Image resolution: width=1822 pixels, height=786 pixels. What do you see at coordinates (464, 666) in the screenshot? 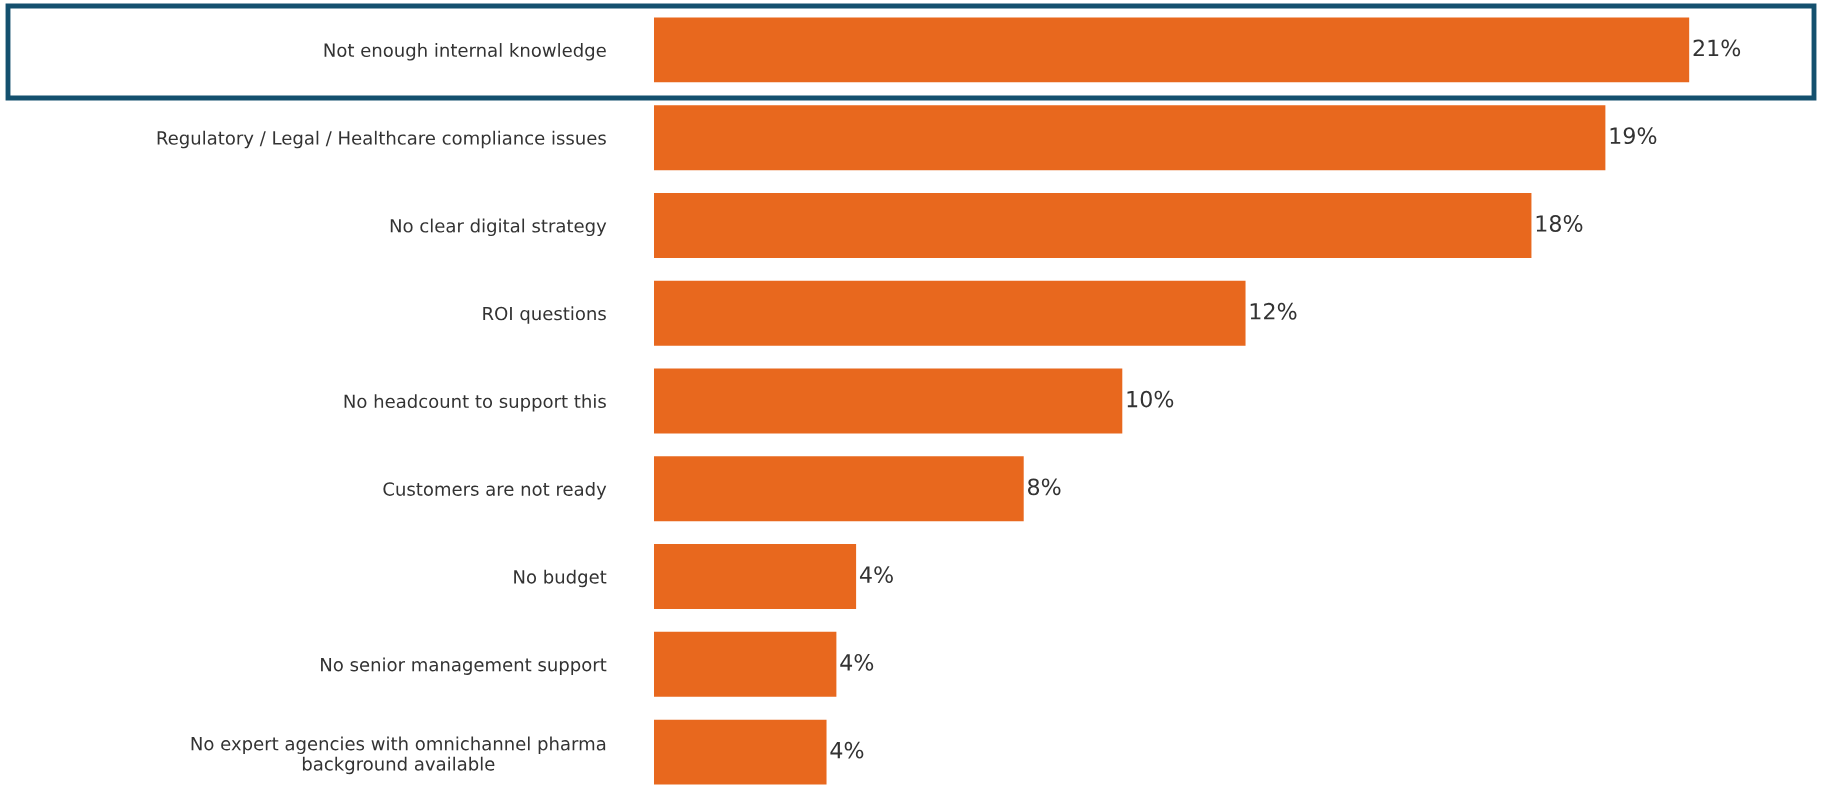
I see `y-tick-label: No senior management support` at bounding box center [464, 666].